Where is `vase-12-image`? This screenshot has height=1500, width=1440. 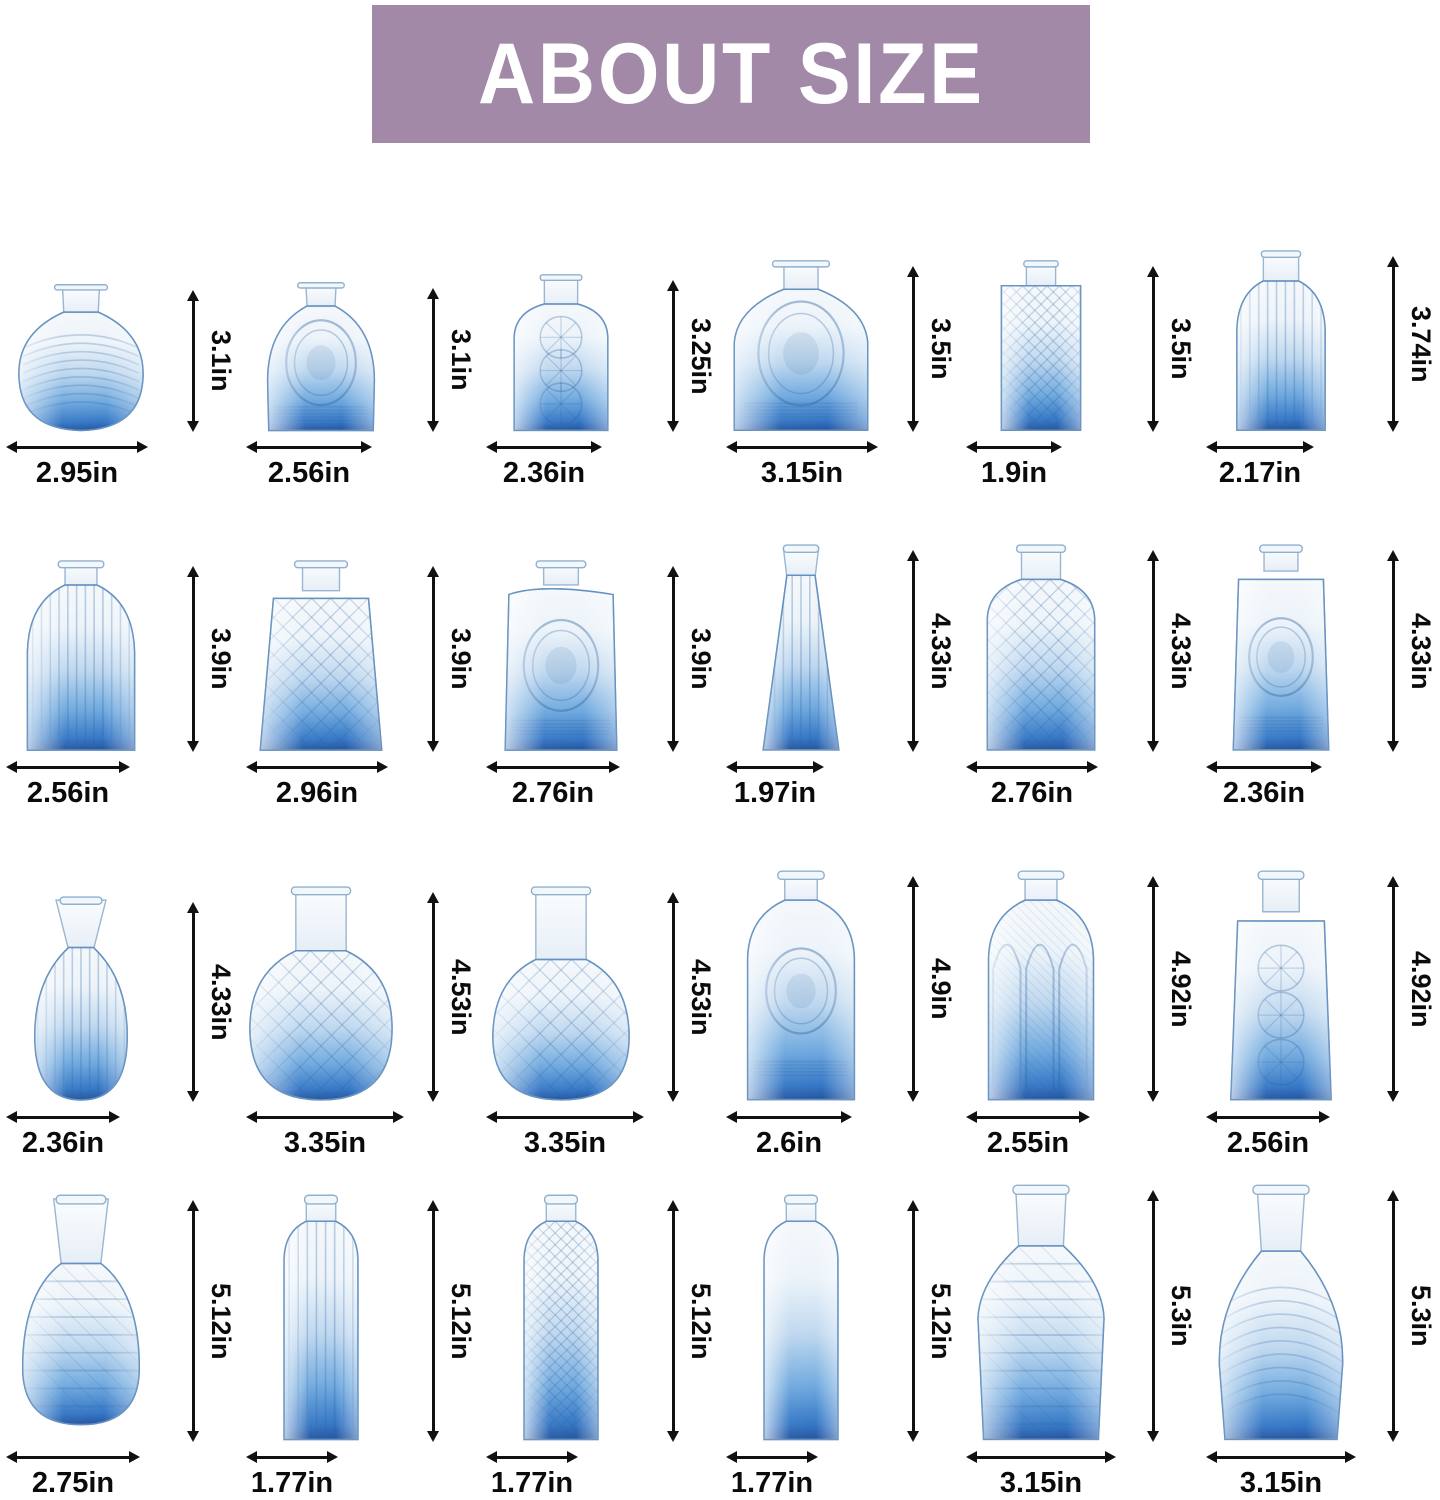 vase-12-image is located at coordinates (1281, 648).